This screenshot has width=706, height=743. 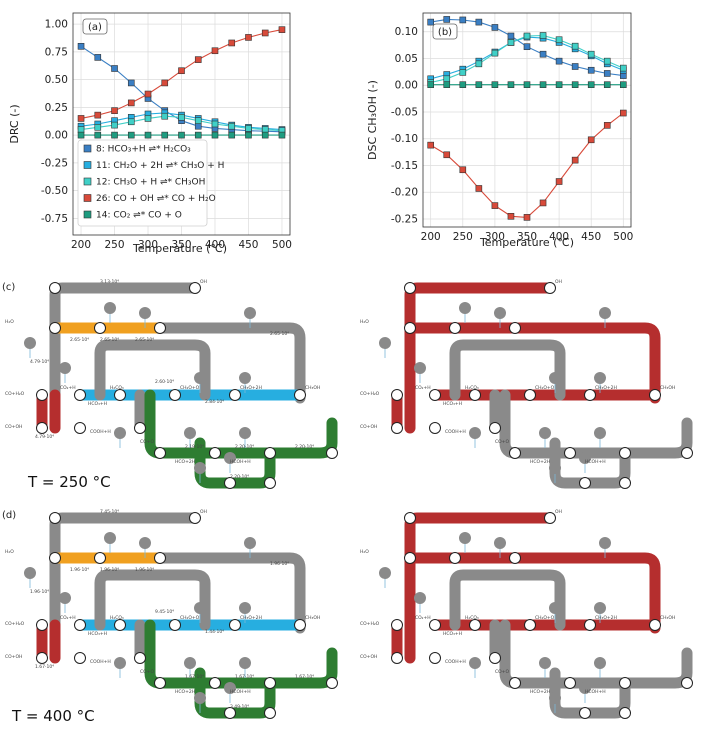 I want to click on dsc-x-tick-label: 350, so click(x=527, y=237).